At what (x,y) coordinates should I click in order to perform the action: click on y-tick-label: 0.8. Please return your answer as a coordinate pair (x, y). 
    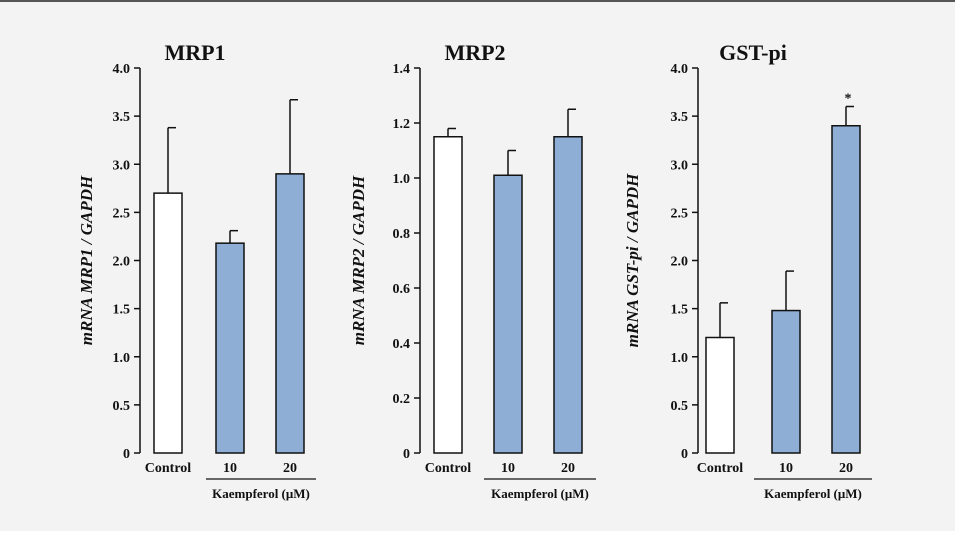
    Looking at the image, I should click on (402, 234).